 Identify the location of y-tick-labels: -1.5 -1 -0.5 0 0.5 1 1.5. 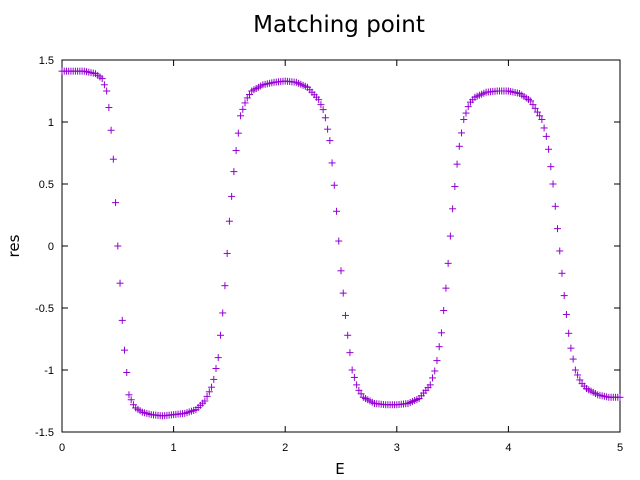
(44, 247).